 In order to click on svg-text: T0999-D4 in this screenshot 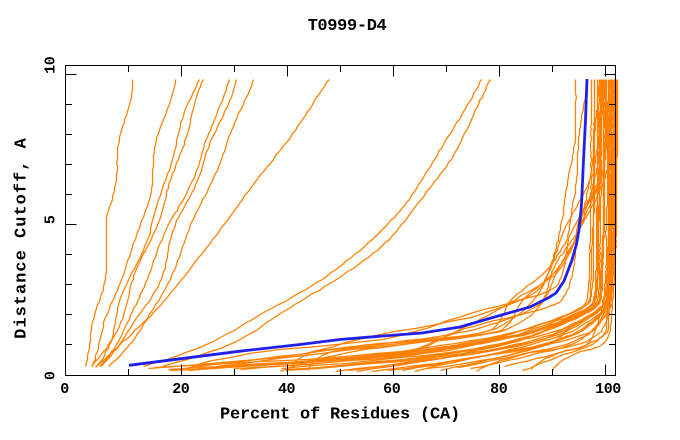, I will do `click(347, 26)`.